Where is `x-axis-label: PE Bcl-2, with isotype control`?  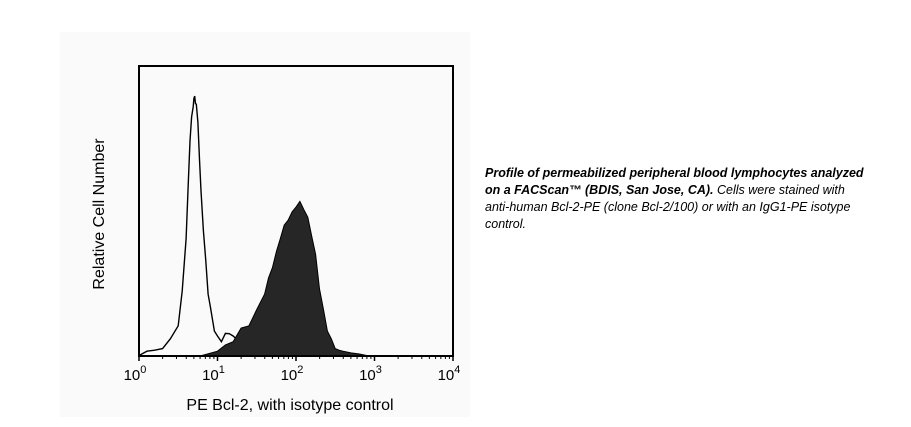 x-axis-label: PE Bcl-2, with isotype control is located at coordinates (289, 405).